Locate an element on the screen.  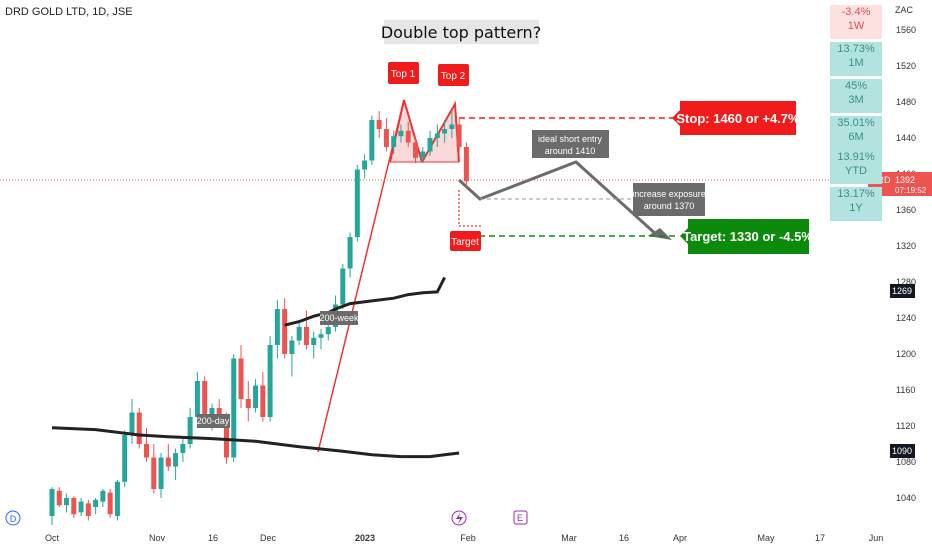
earnings-event-icon is located at coordinates (520, 517).